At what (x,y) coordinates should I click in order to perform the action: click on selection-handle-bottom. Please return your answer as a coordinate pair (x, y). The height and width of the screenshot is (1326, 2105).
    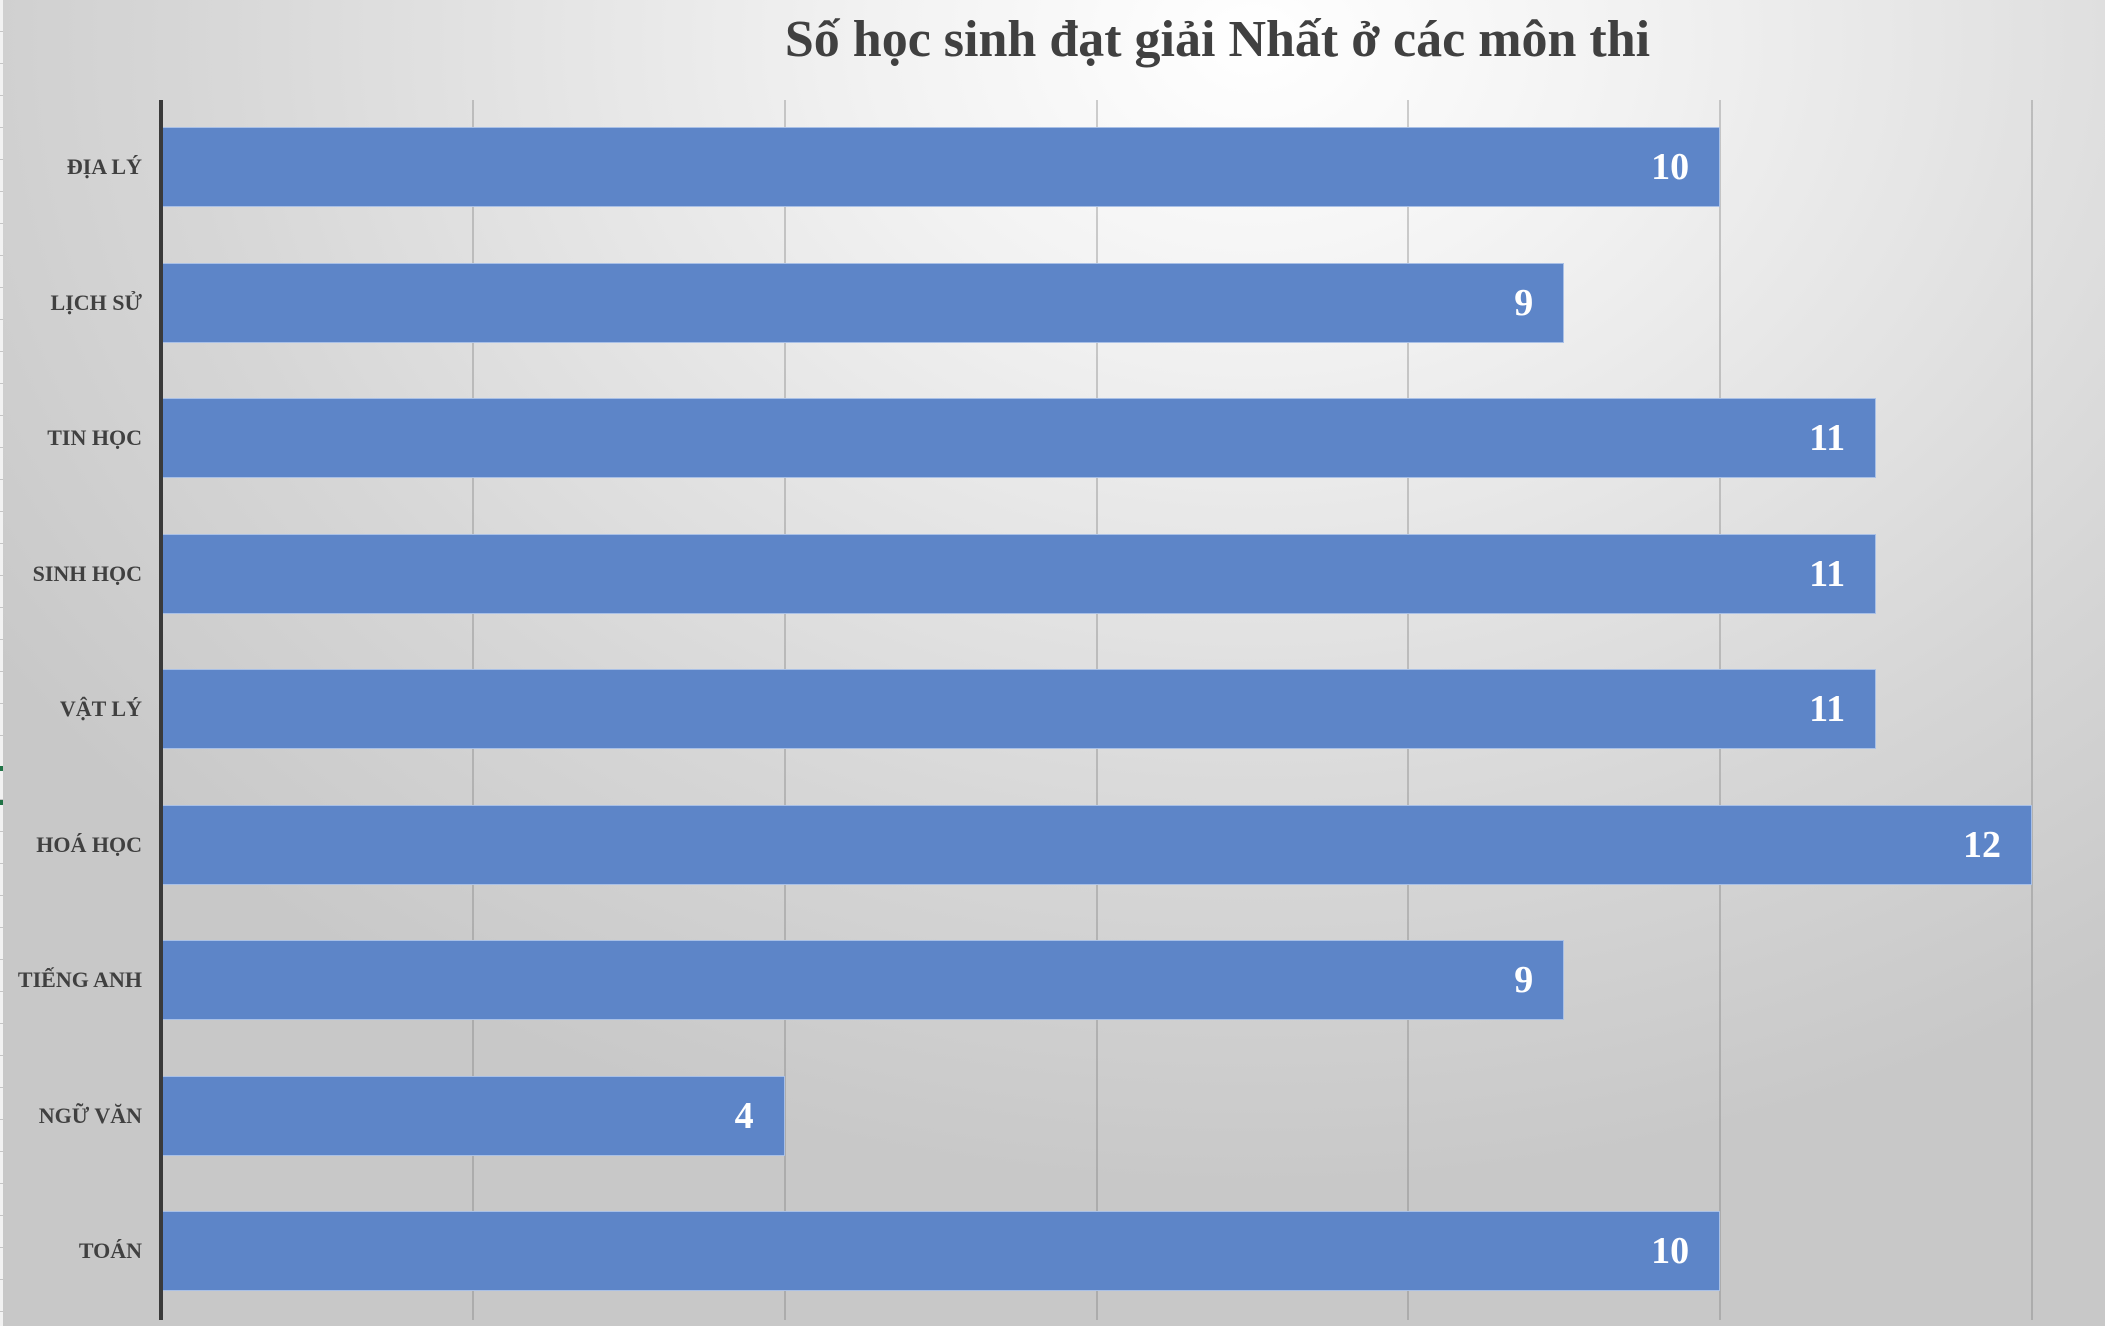
    Looking at the image, I should click on (1, 802).